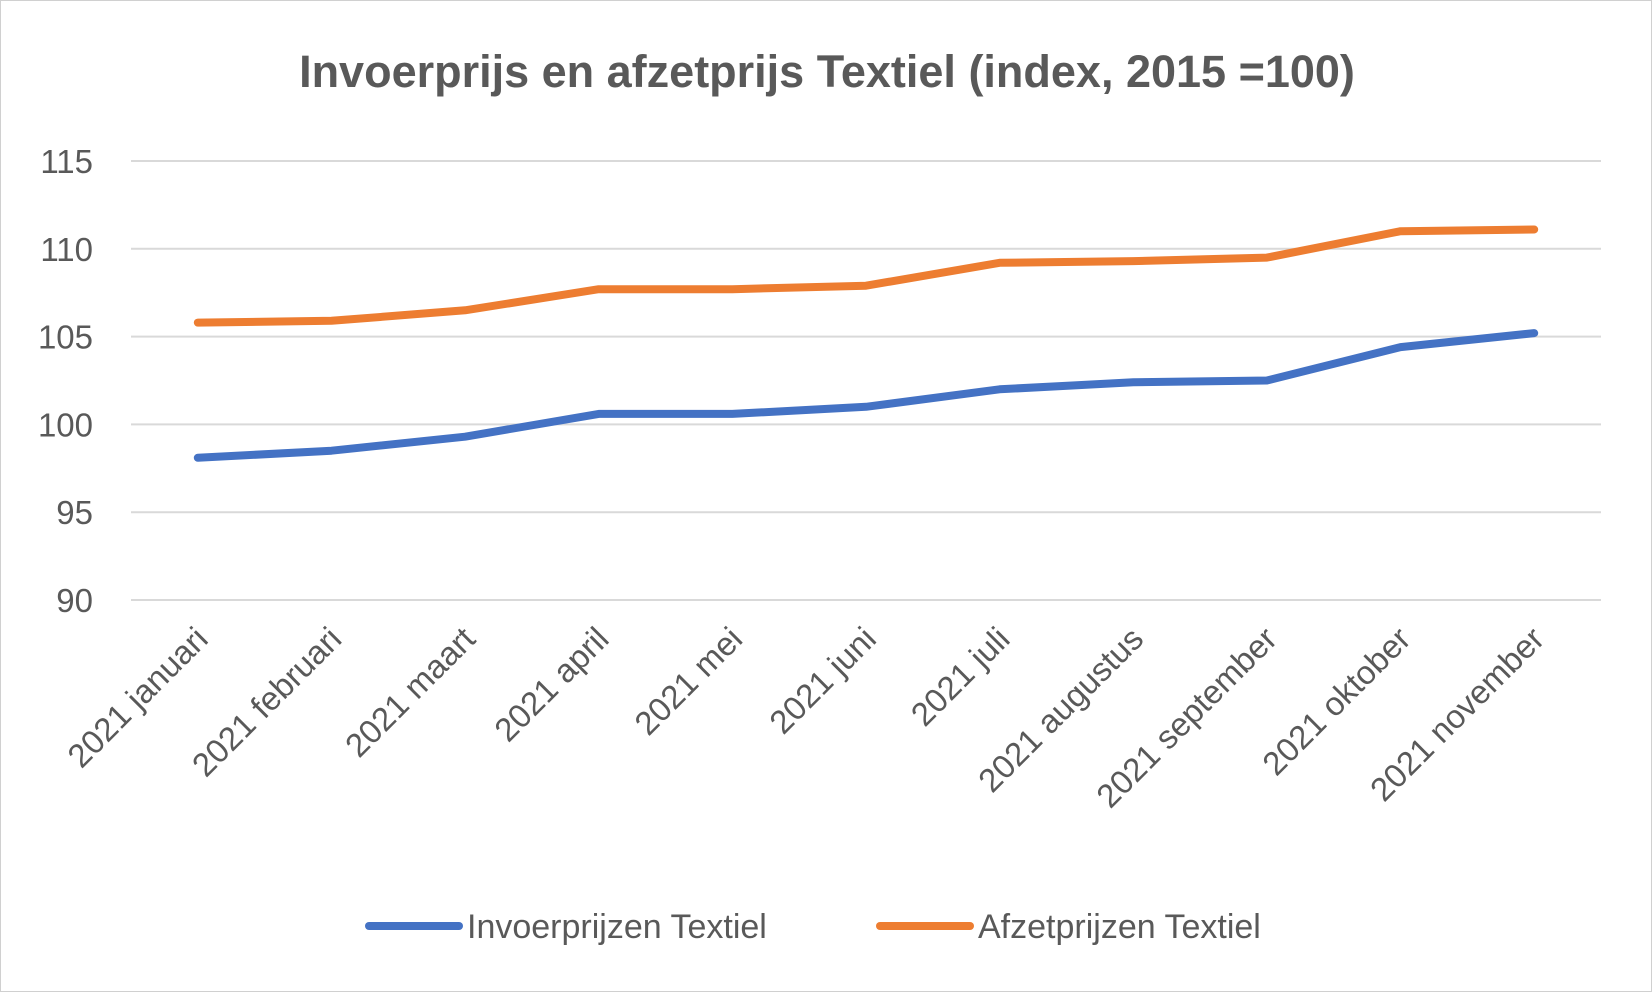 Image resolution: width=1652 pixels, height=993 pixels. What do you see at coordinates (959, 676) in the screenshot?
I see `x-tick-label: 2021 juli` at bounding box center [959, 676].